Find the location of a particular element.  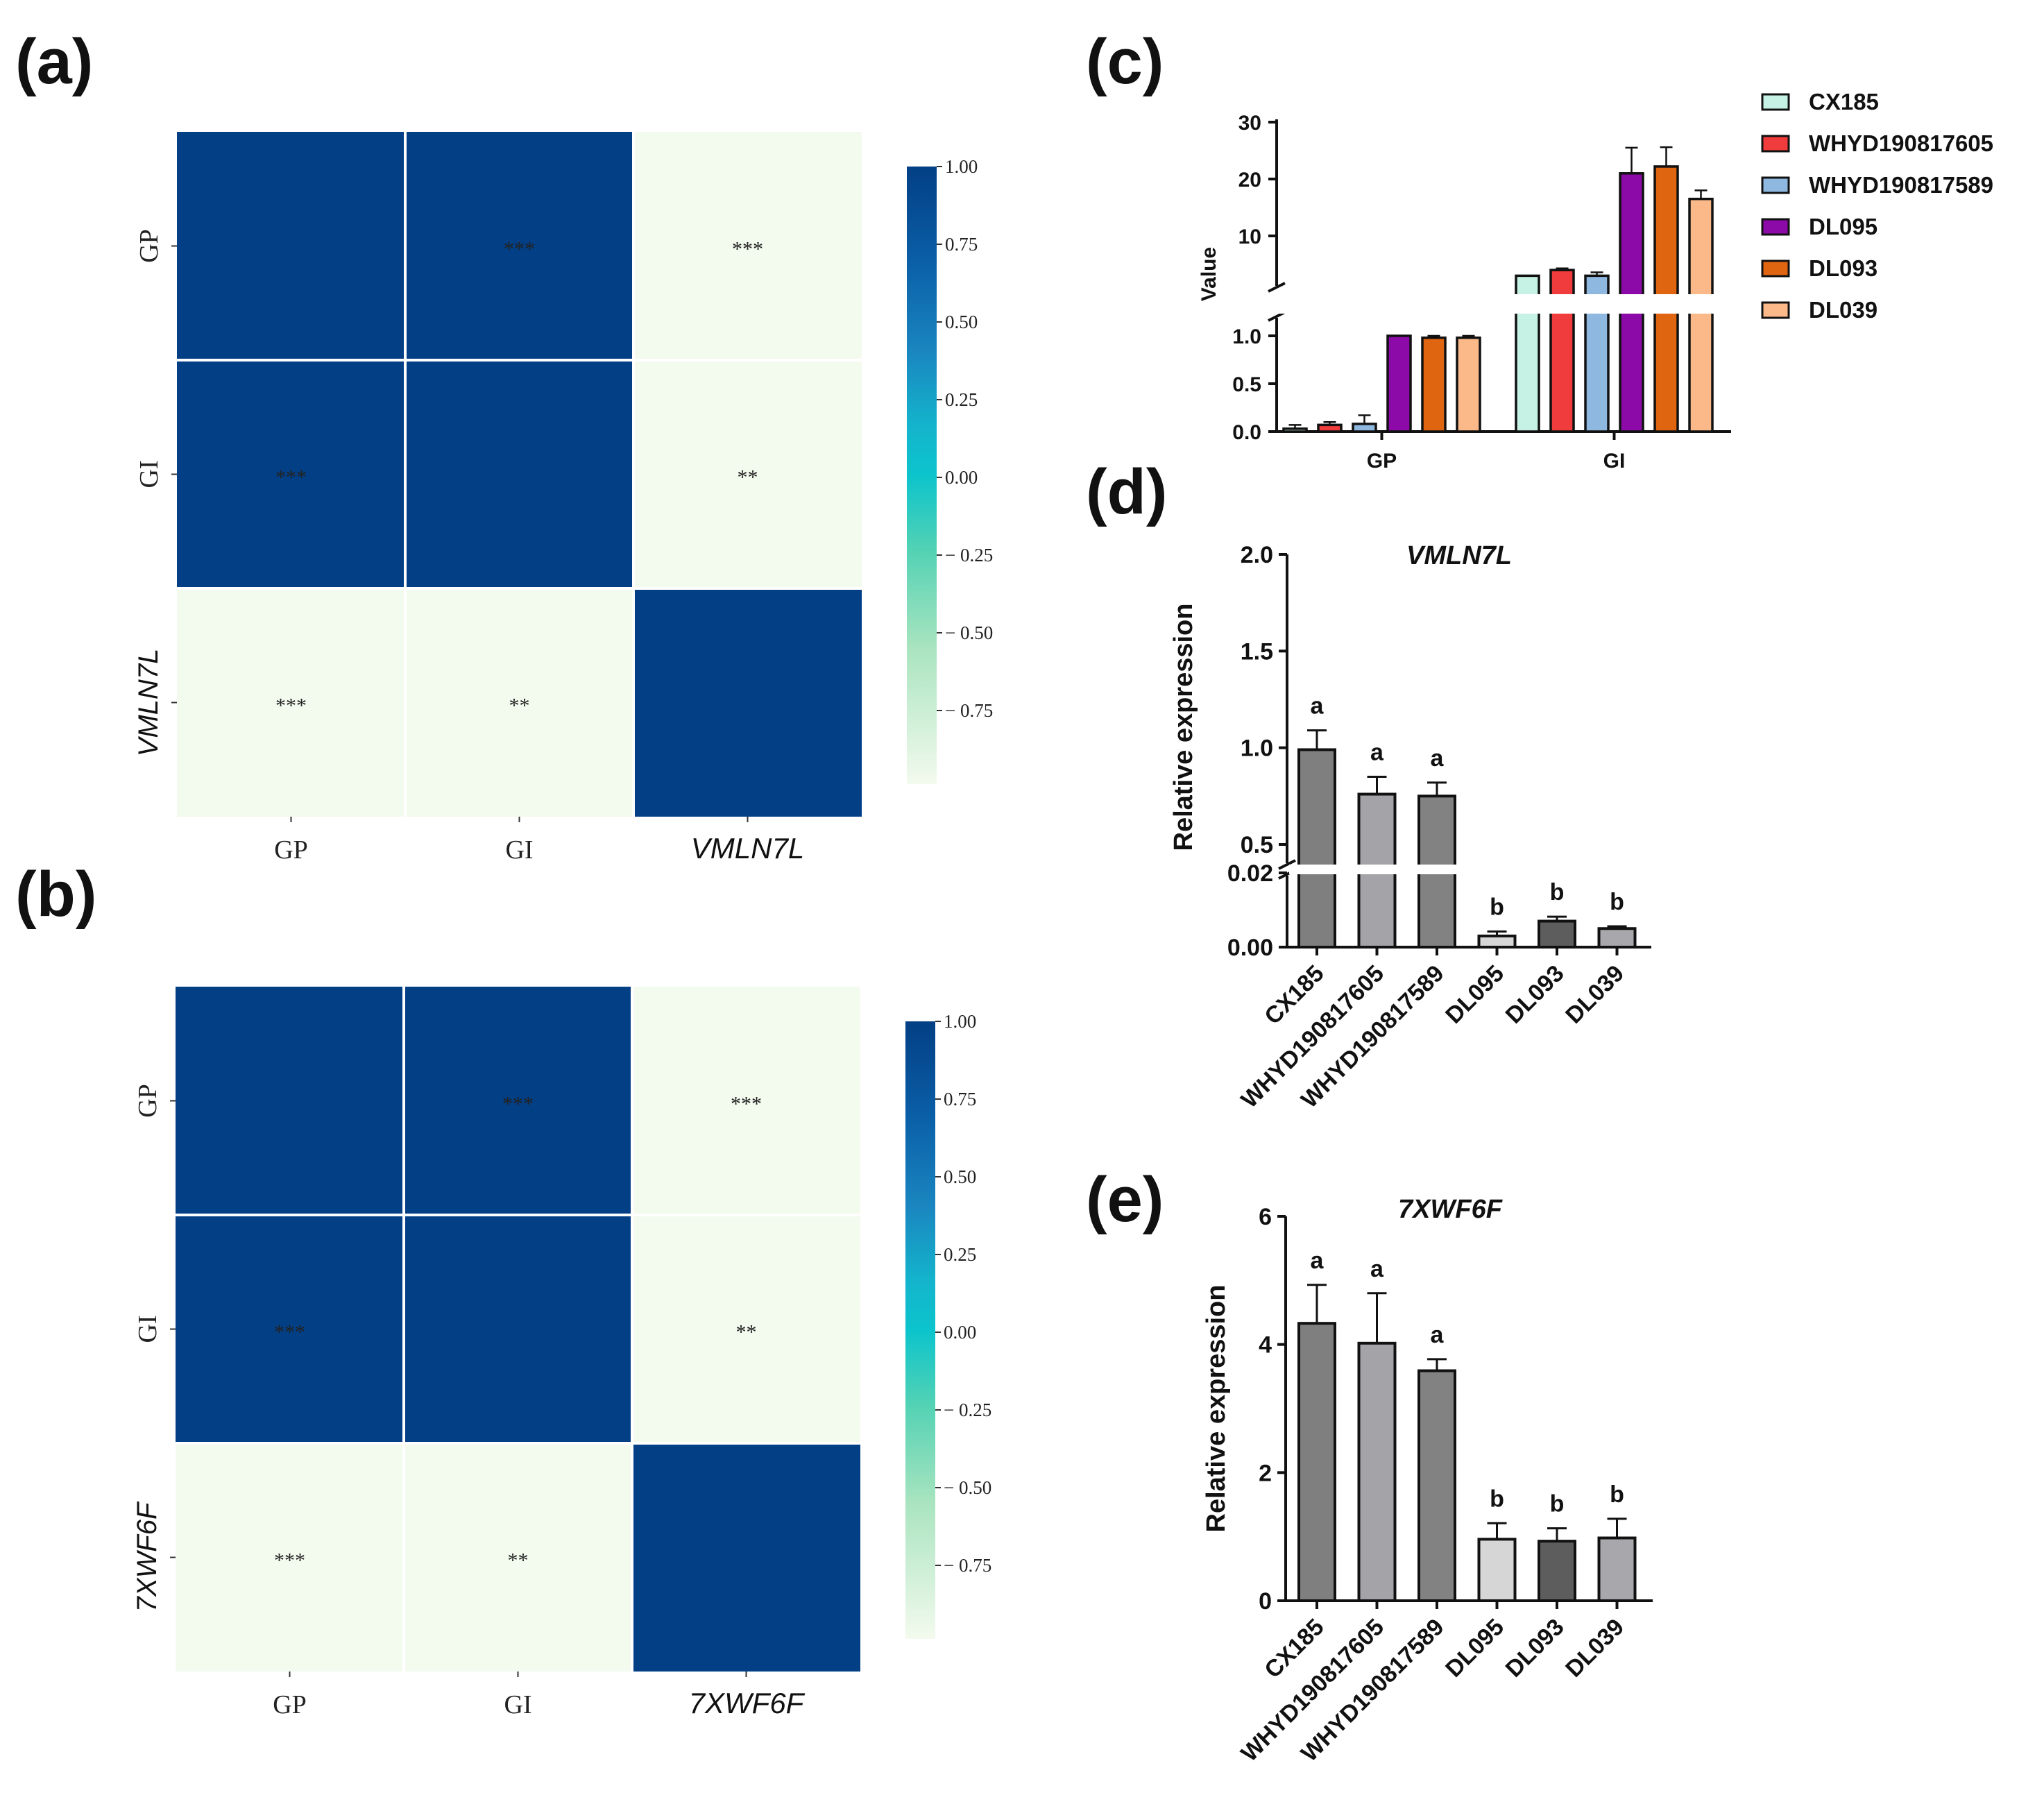

axis-break-gap is located at coordinates (1506, 304).